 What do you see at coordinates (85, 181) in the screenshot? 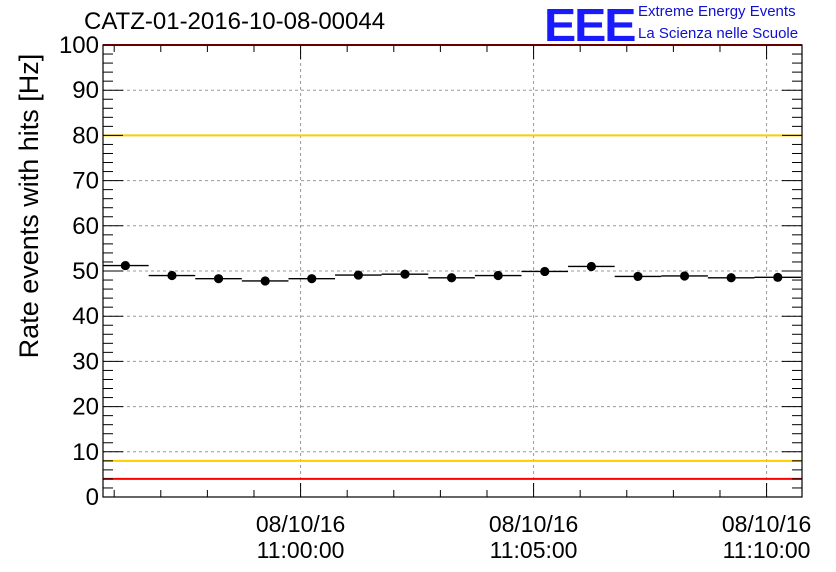
I see `y-tick-label: 70` at bounding box center [85, 181].